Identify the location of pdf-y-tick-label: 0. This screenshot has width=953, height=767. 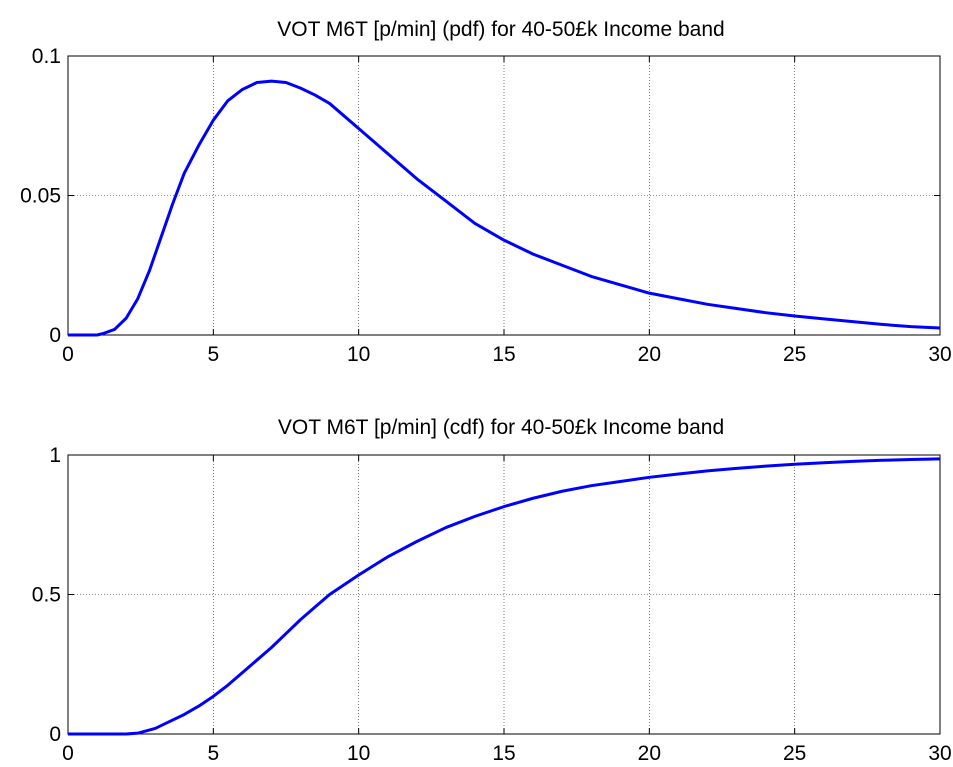
(55, 335).